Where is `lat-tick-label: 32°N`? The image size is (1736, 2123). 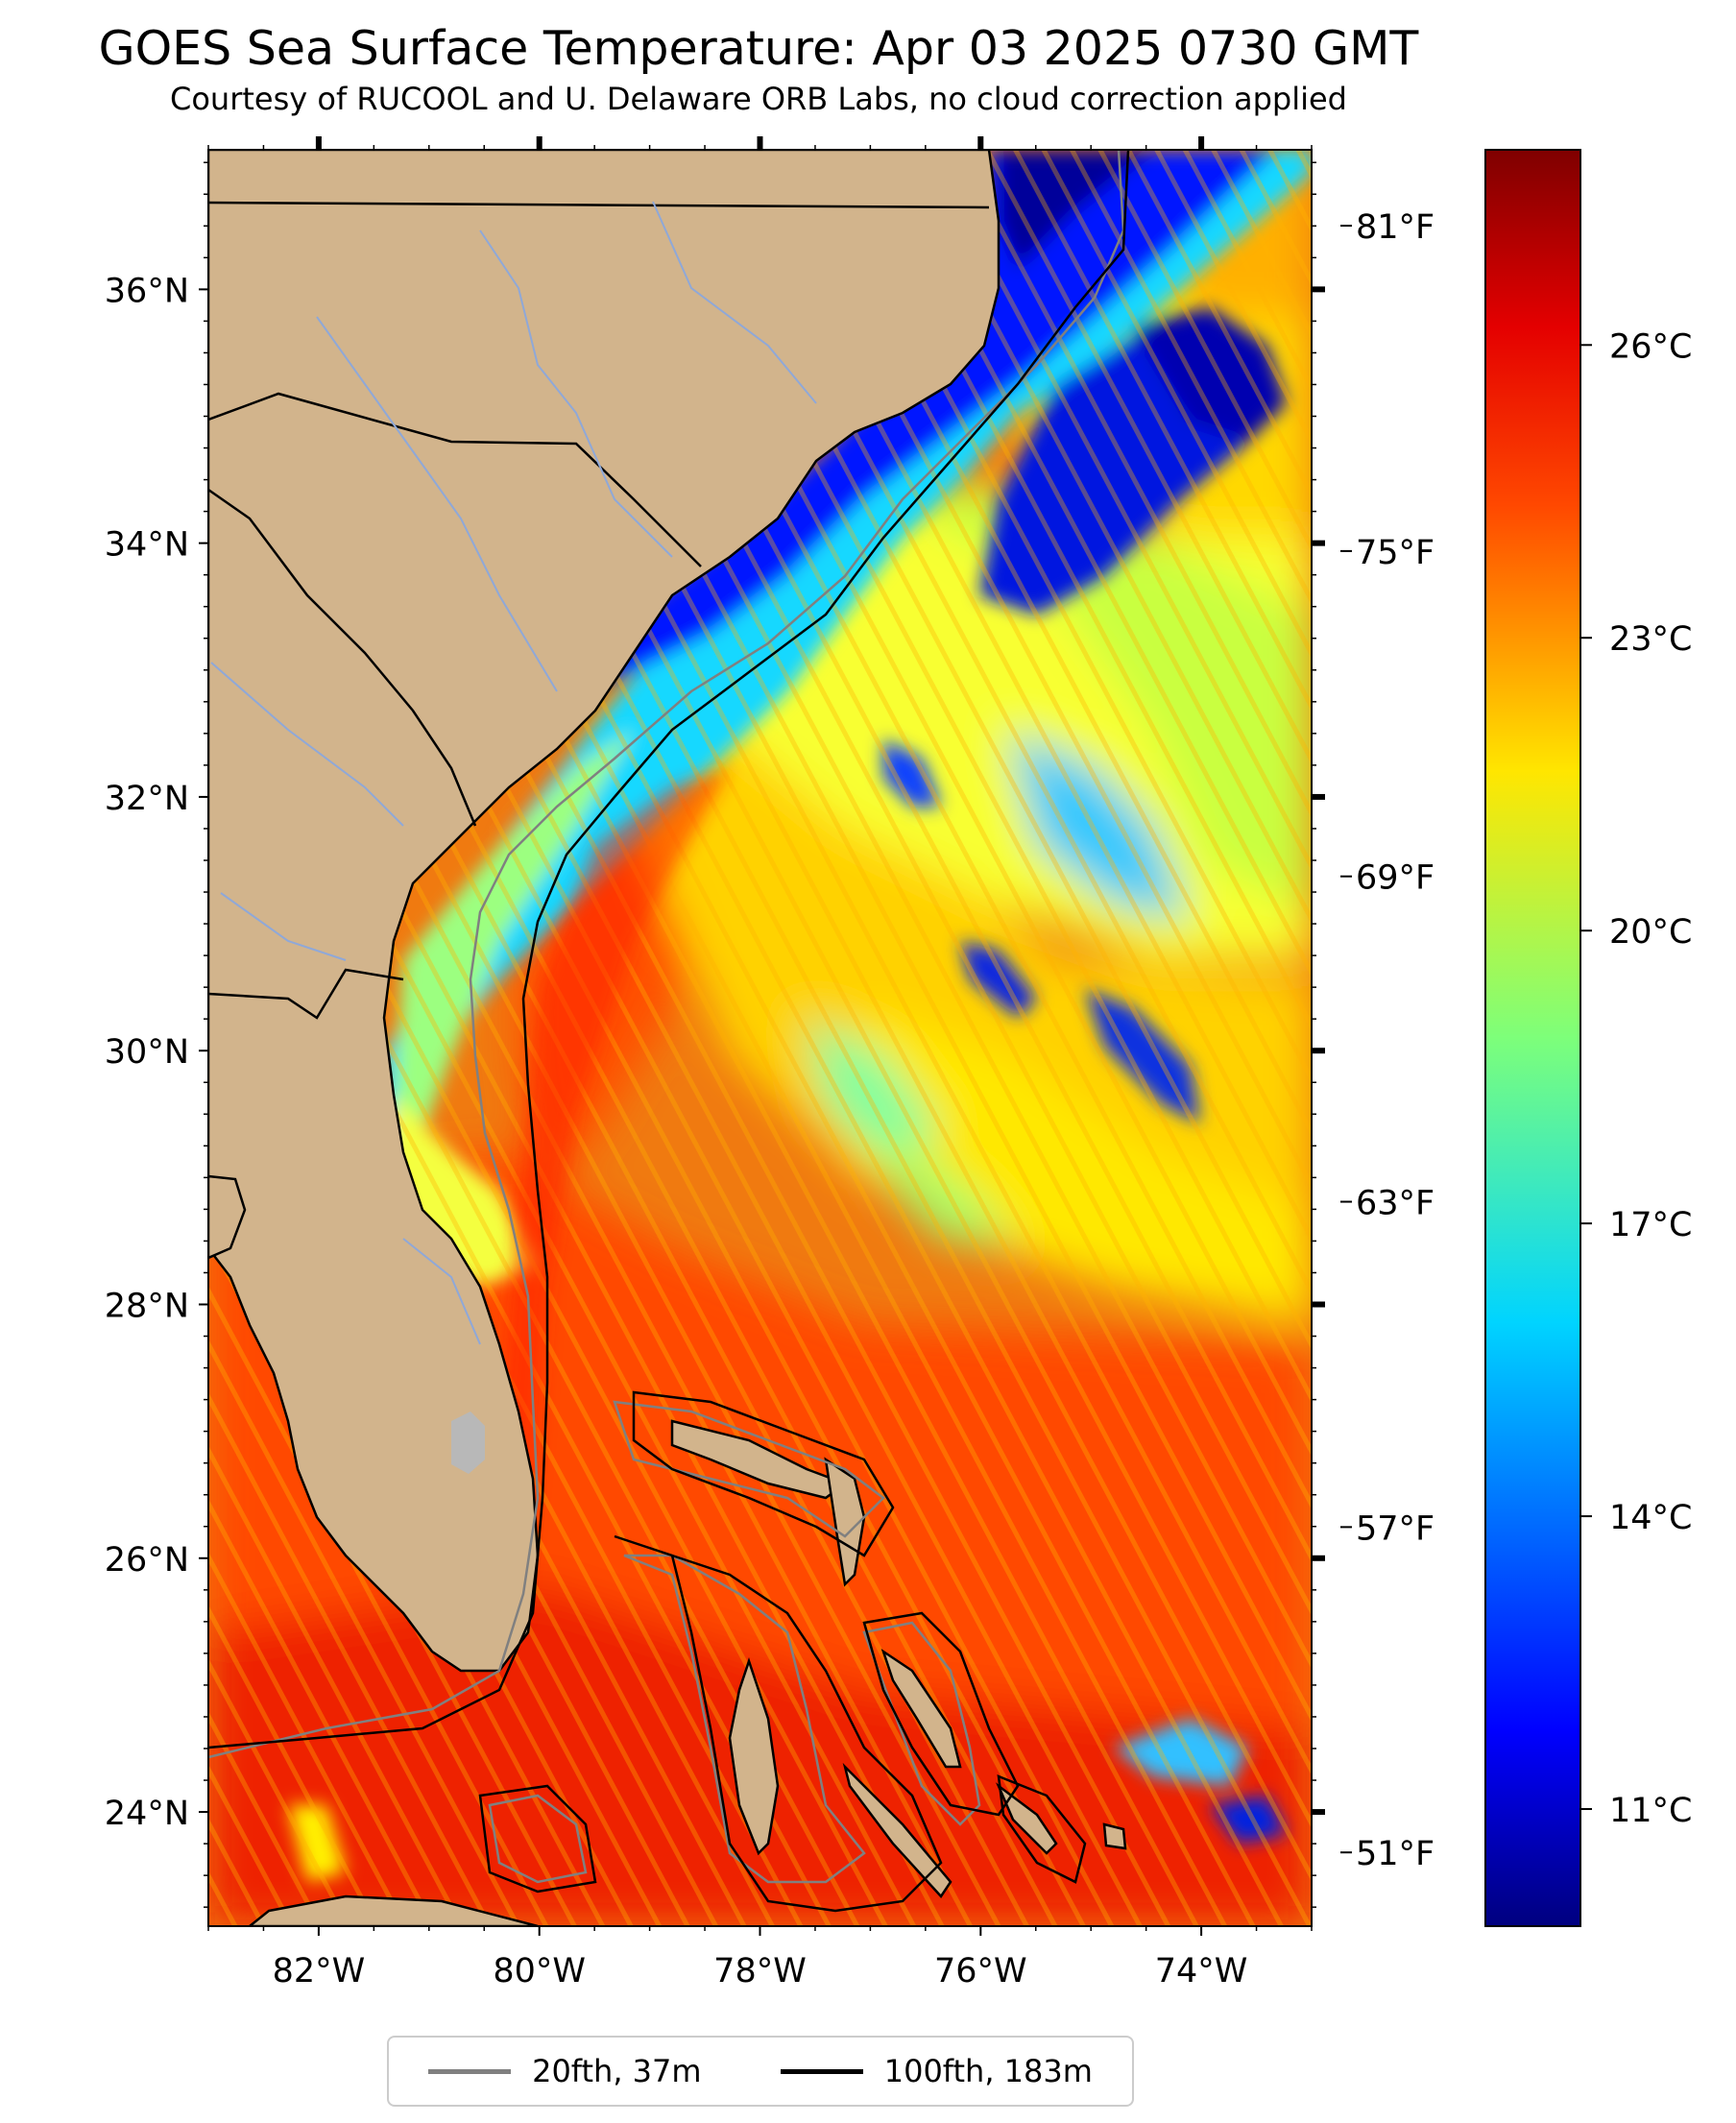
lat-tick-label: 32°N is located at coordinates (147, 799).